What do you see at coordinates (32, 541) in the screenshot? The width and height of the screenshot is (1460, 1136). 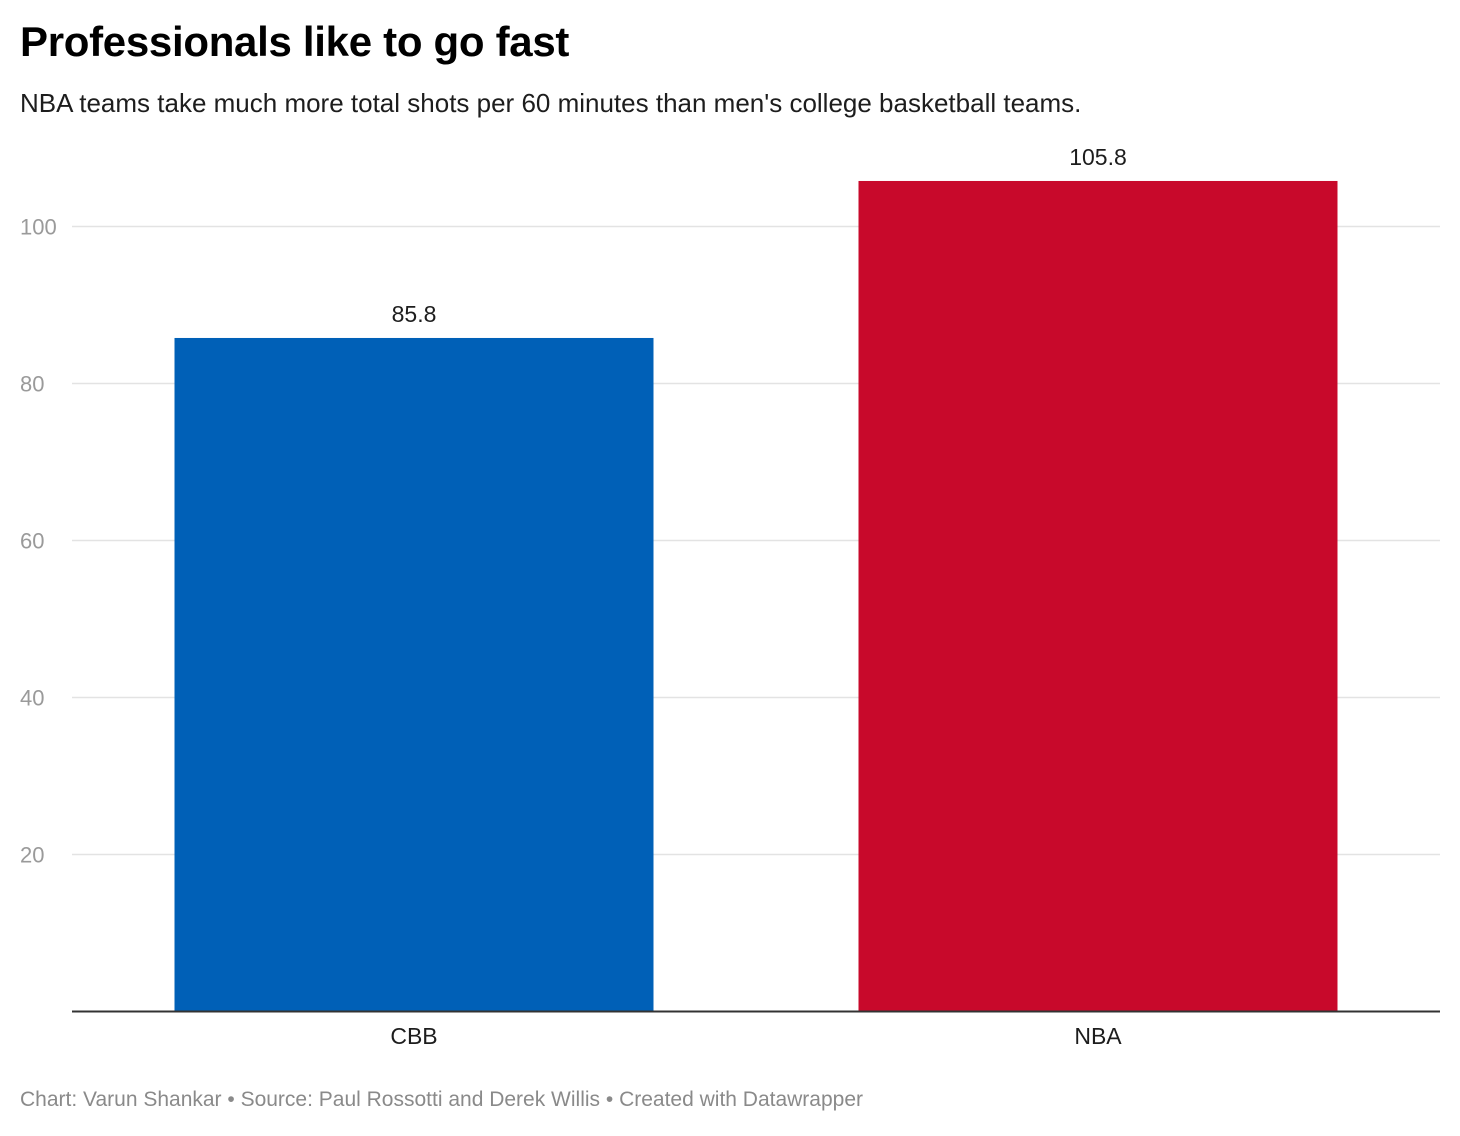 I see `y-tick-label: 60` at bounding box center [32, 541].